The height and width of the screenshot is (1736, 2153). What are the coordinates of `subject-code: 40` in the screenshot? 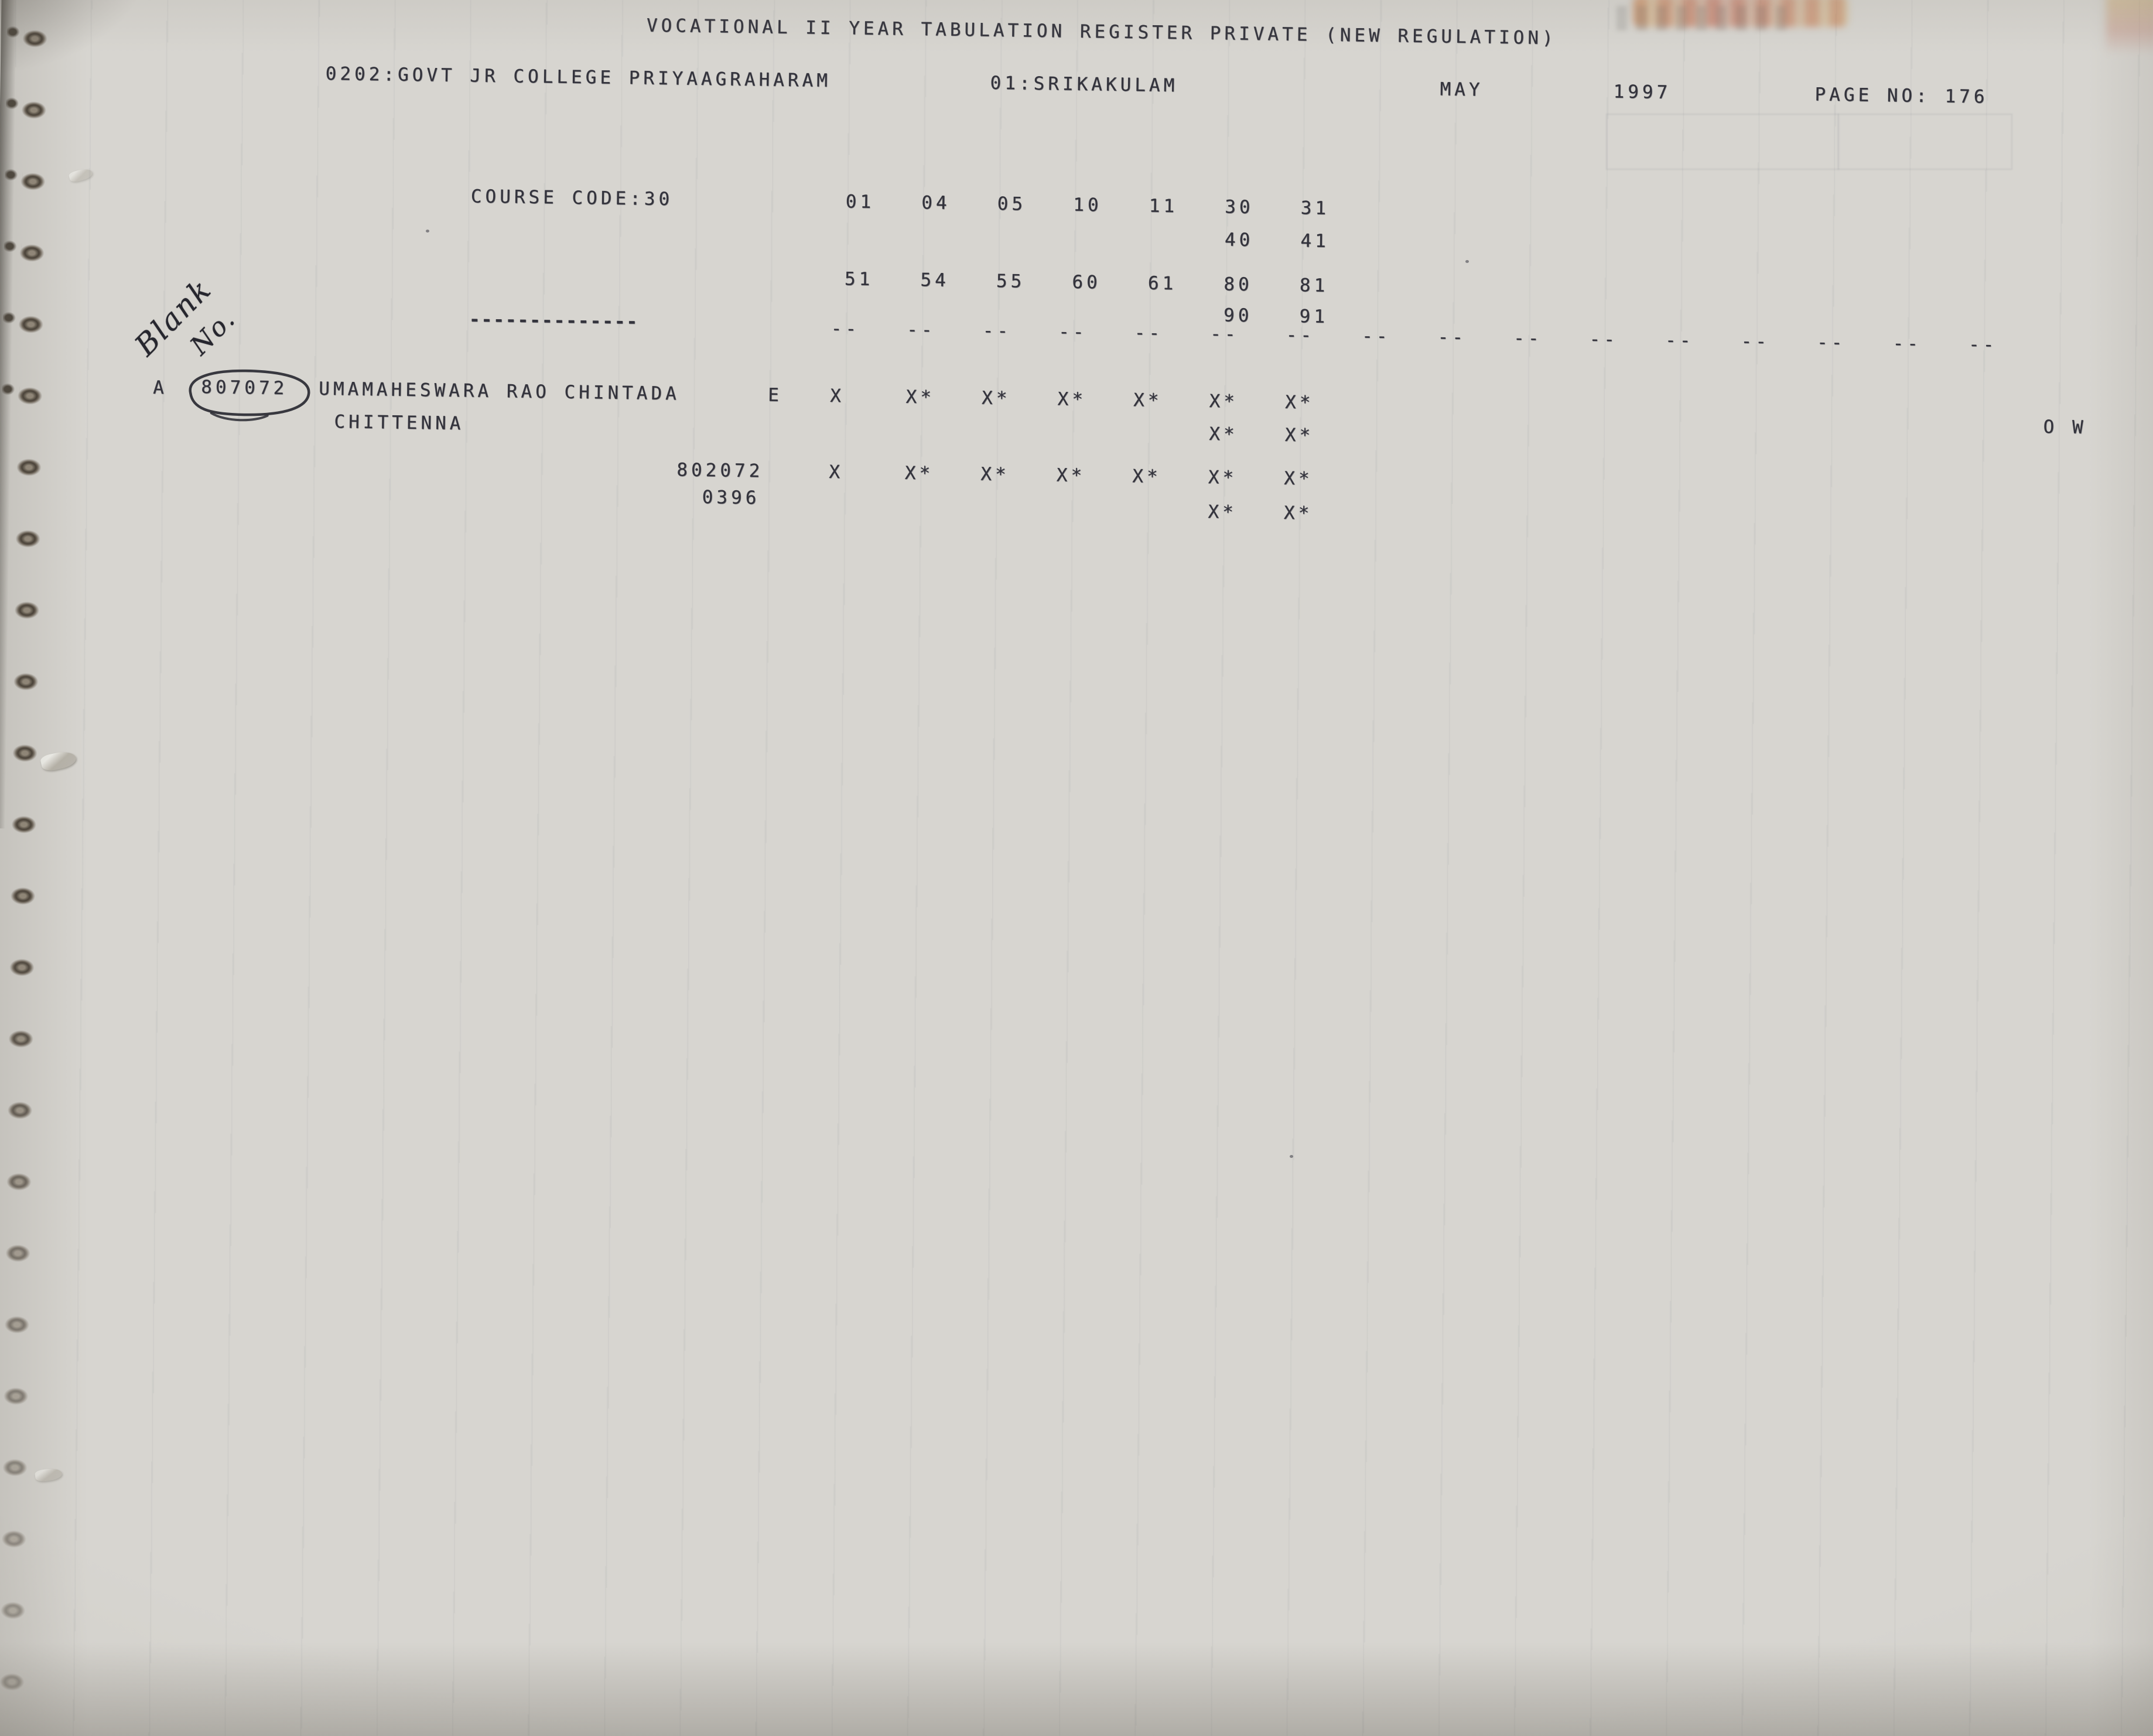 It's located at (1239, 240).